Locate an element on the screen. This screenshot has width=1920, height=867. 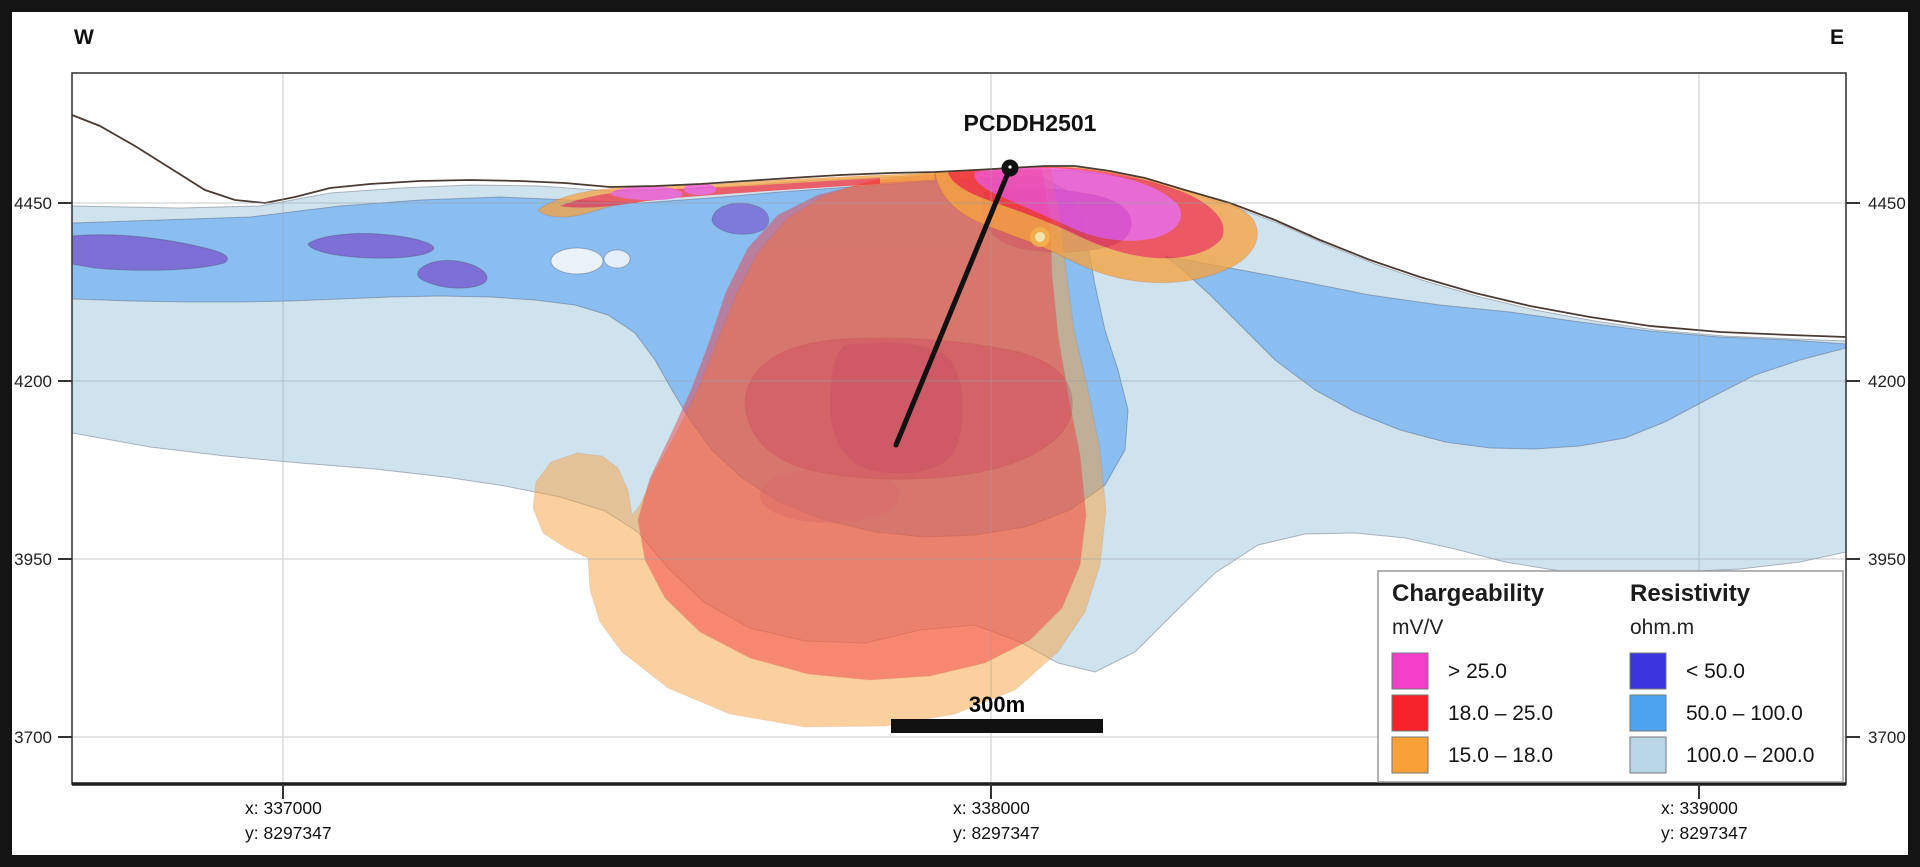
station-1-y: y: 8297347 is located at coordinates (288, 833).